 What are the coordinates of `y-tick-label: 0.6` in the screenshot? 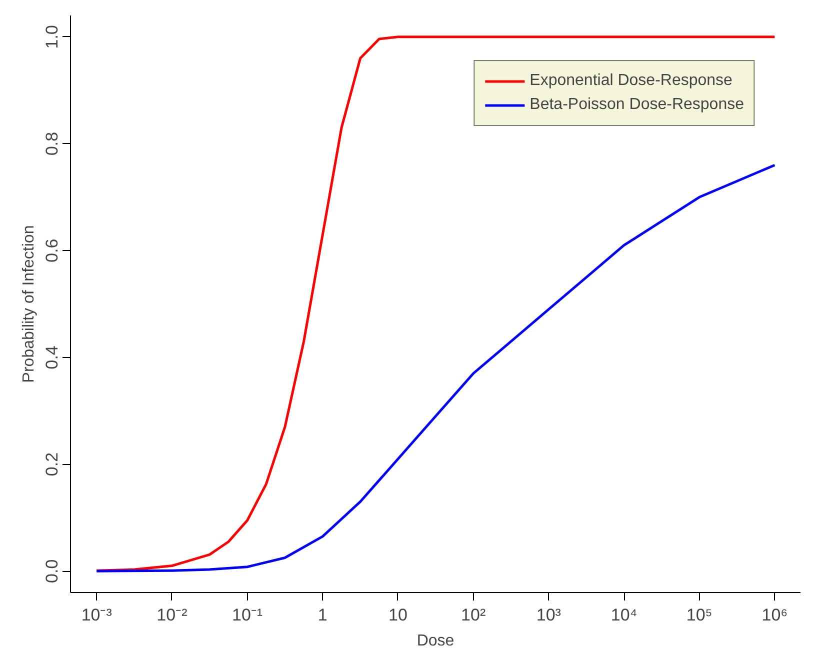 It's located at (52, 250).